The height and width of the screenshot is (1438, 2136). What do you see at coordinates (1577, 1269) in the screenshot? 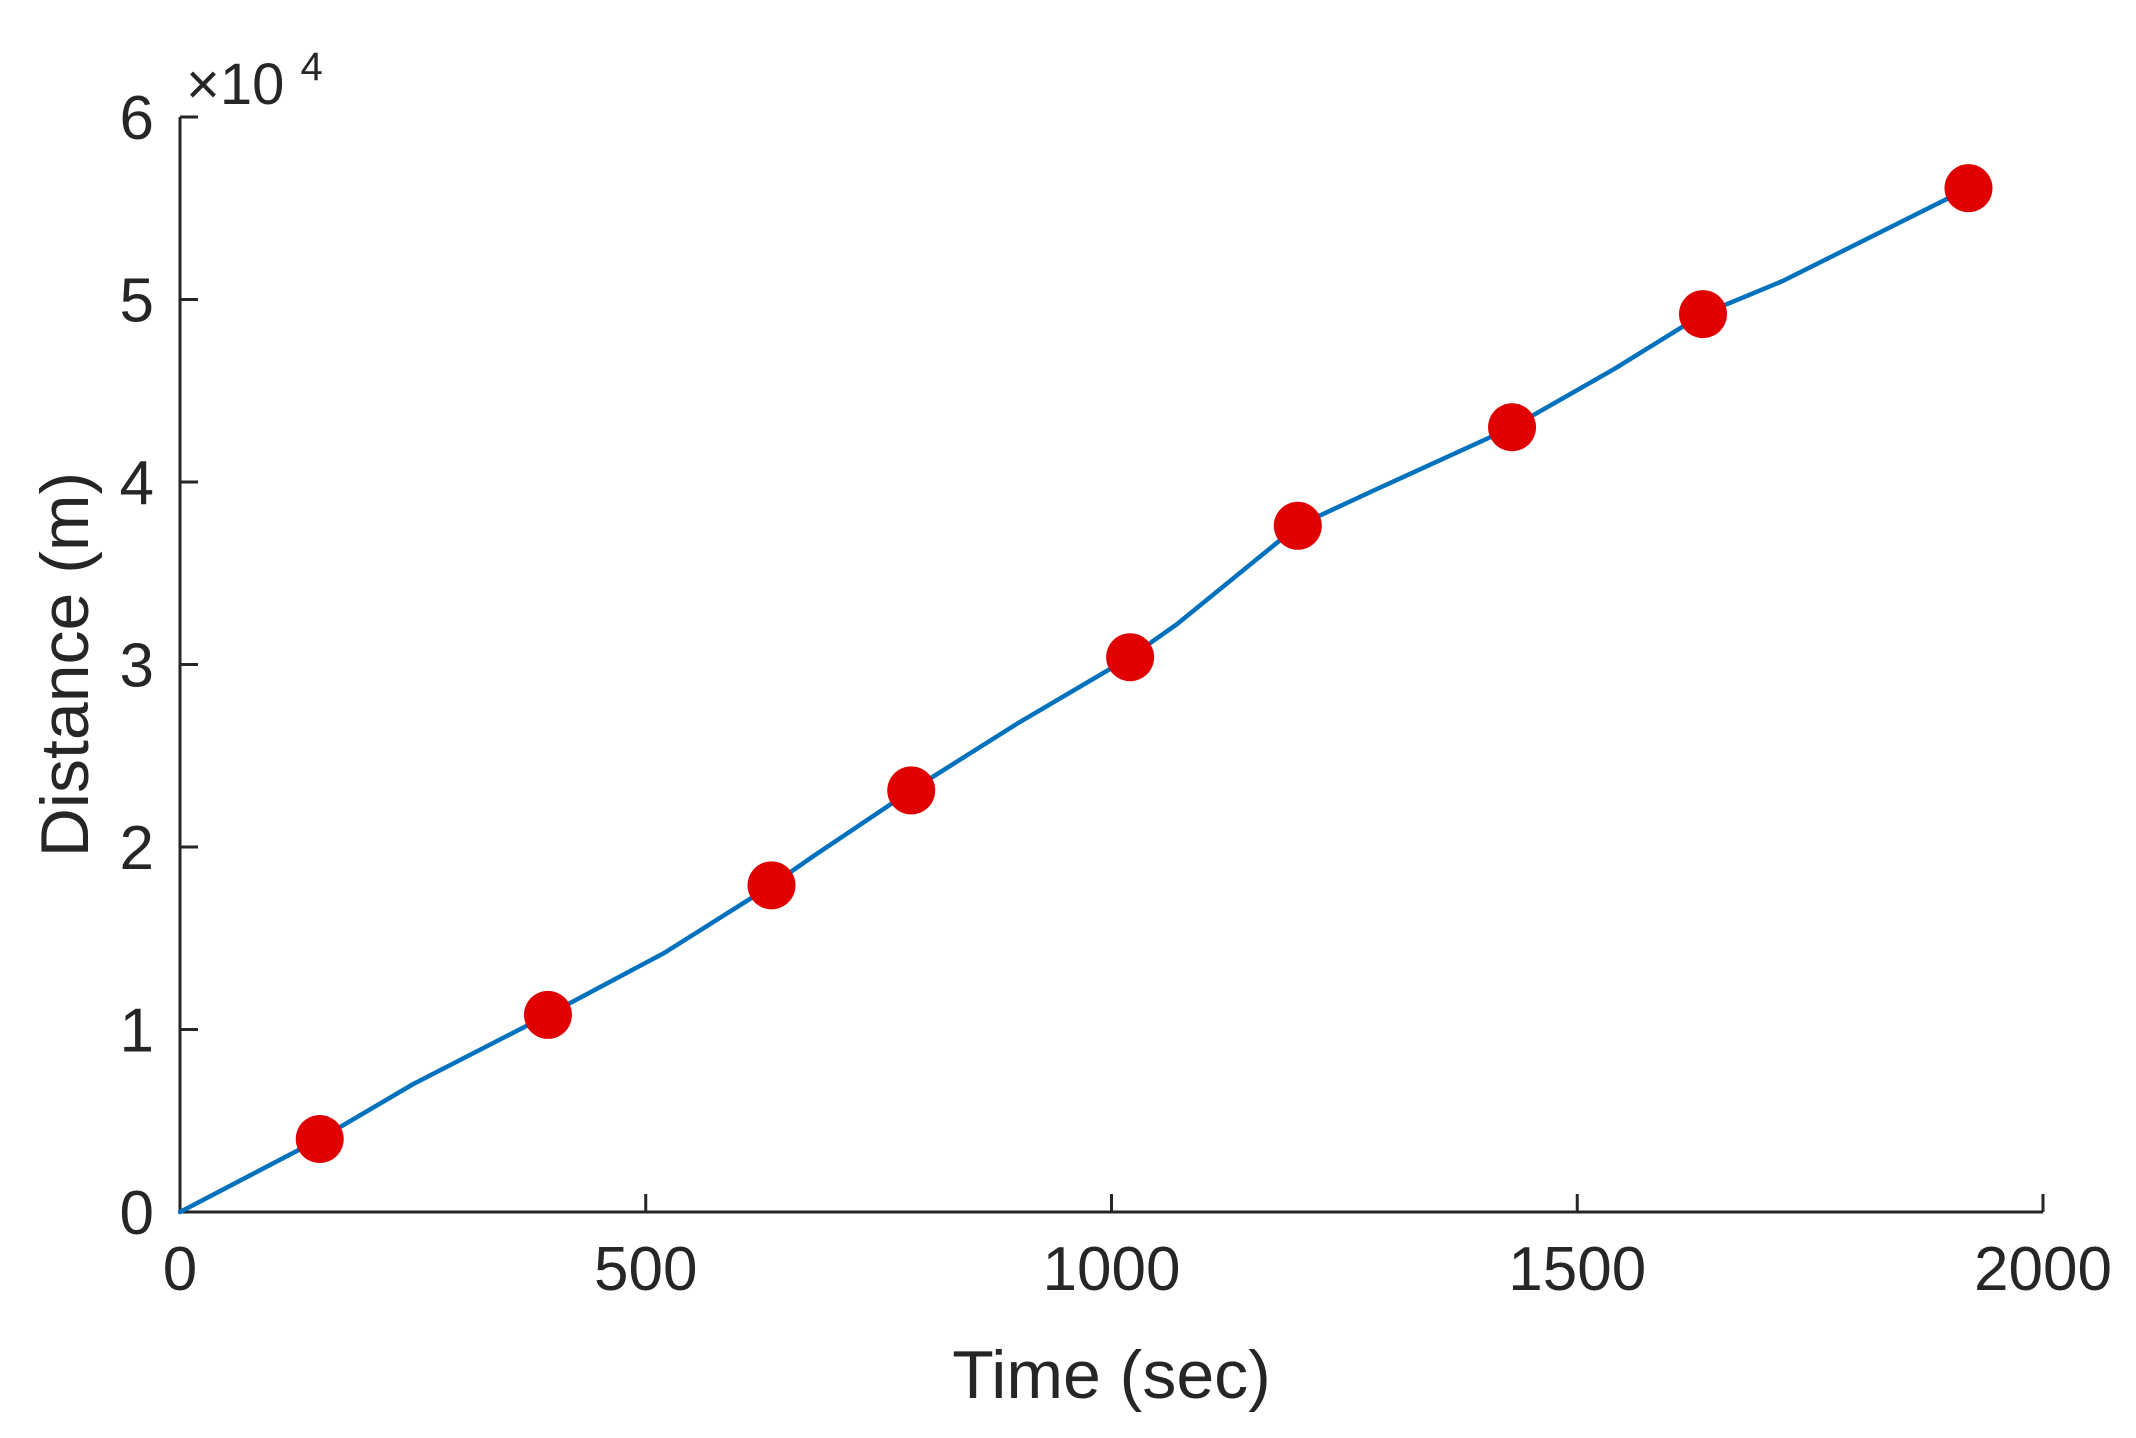
I see `x-tick-label: 1500` at bounding box center [1577, 1269].